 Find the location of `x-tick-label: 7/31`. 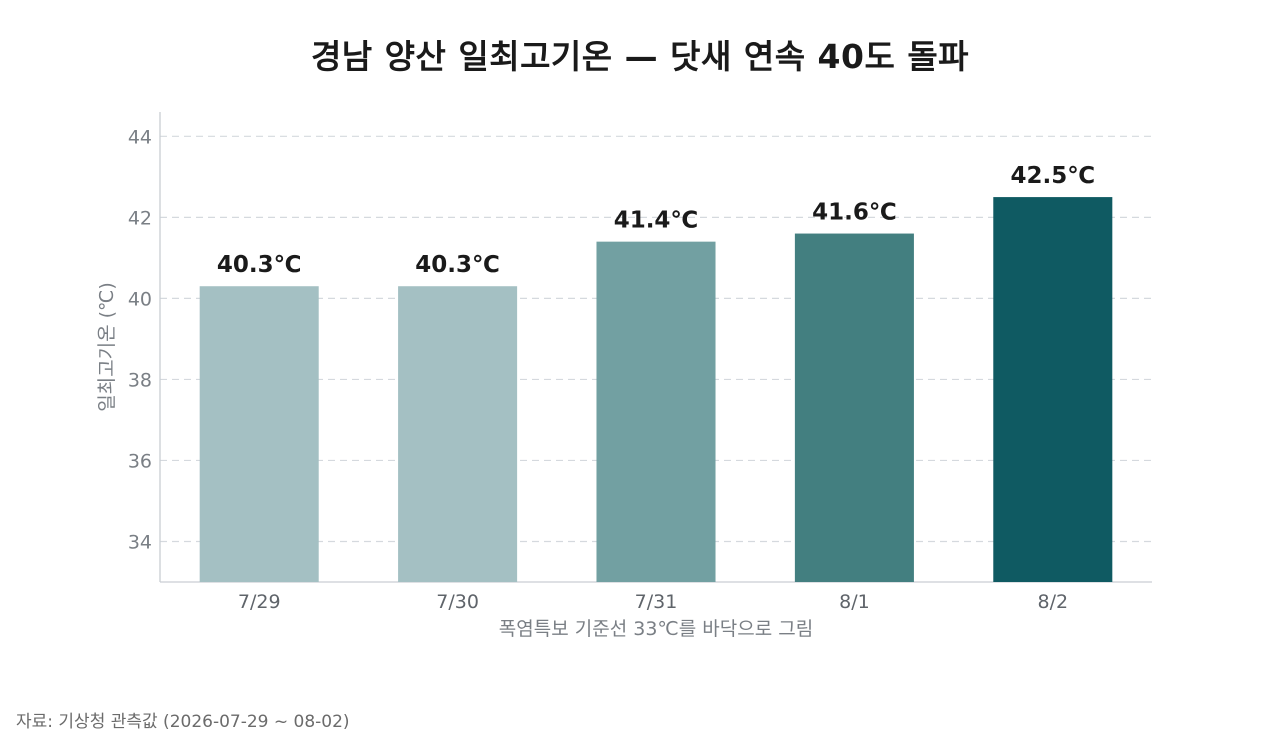

x-tick-label: 7/31 is located at coordinates (656, 602).